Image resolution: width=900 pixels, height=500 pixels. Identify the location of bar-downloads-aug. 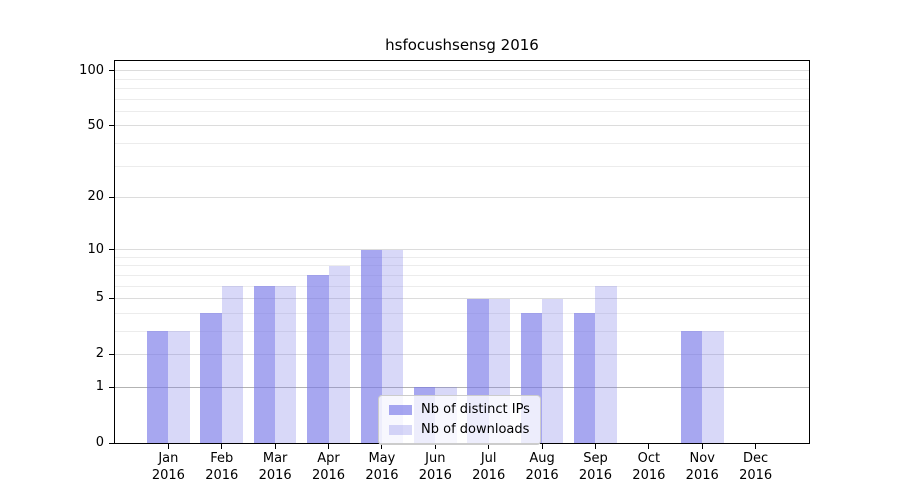
(553, 370).